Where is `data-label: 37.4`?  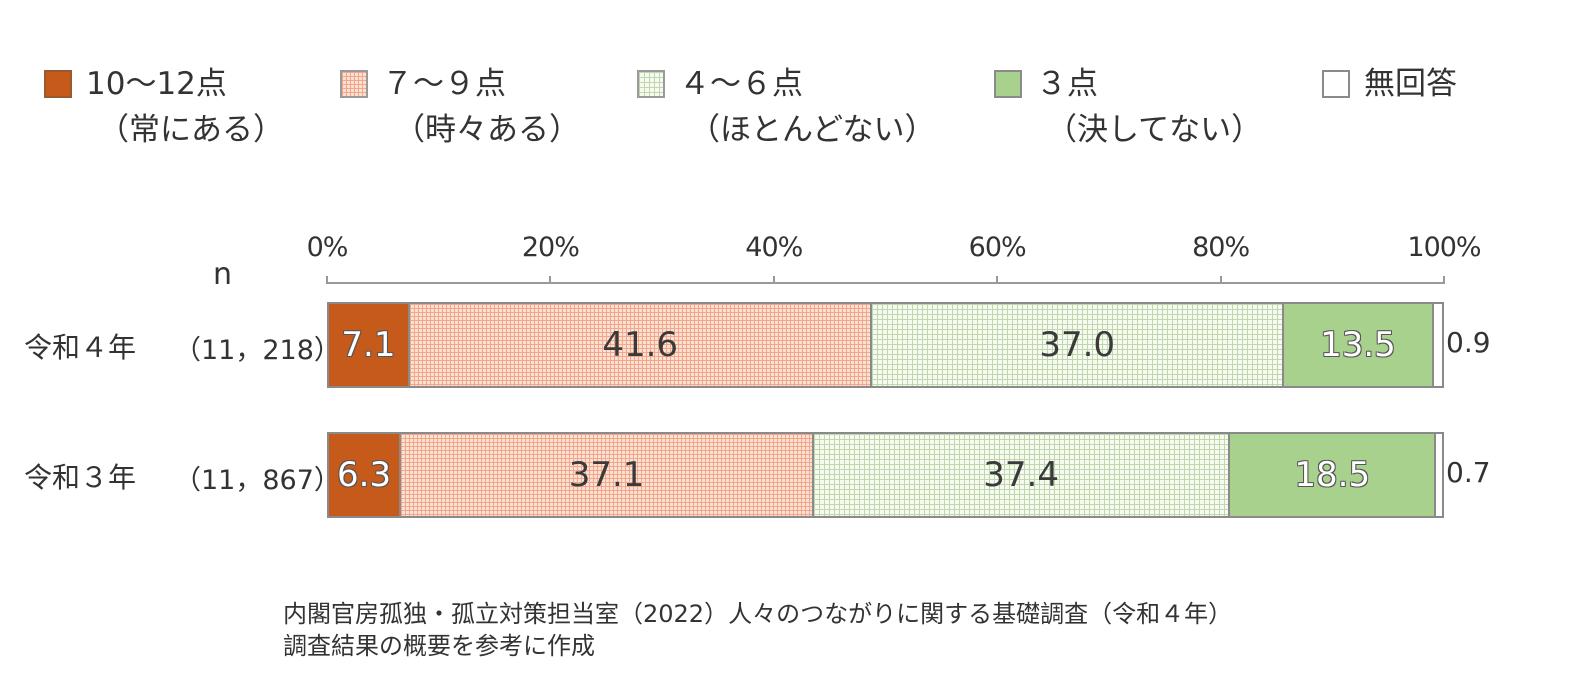 data-label: 37.4 is located at coordinates (1021, 475).